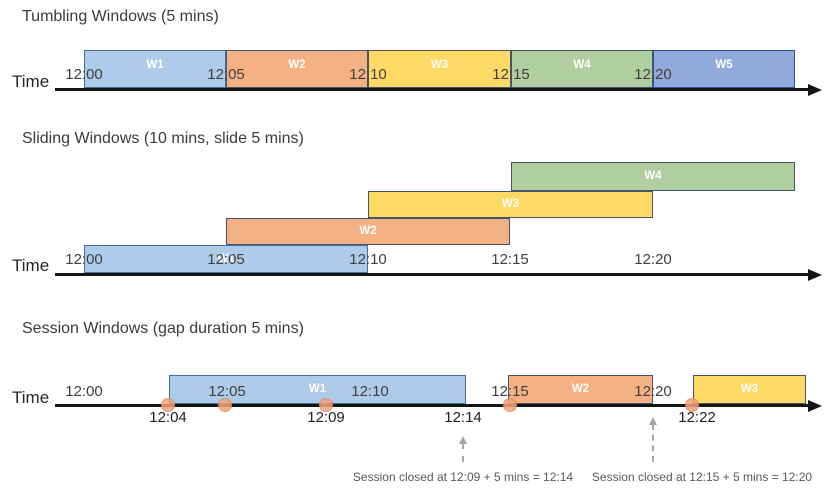 The height and width of the screenshot is (498, 829). I want to click on tumbling-time-axis-label: Time, so click(31, 81).